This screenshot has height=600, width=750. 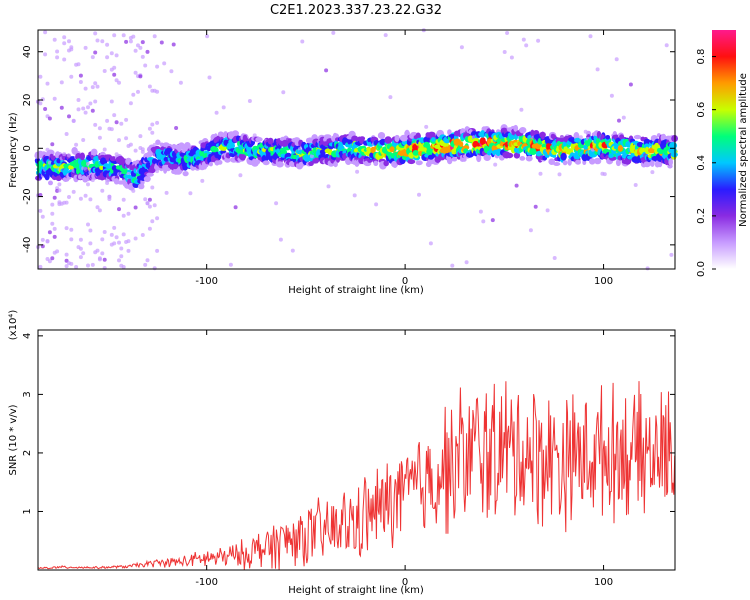 What do you see at coordinates (405, 582) in the screenshot?
I see `snr-x-tick-label: 0` at bounding box center [405, 582].